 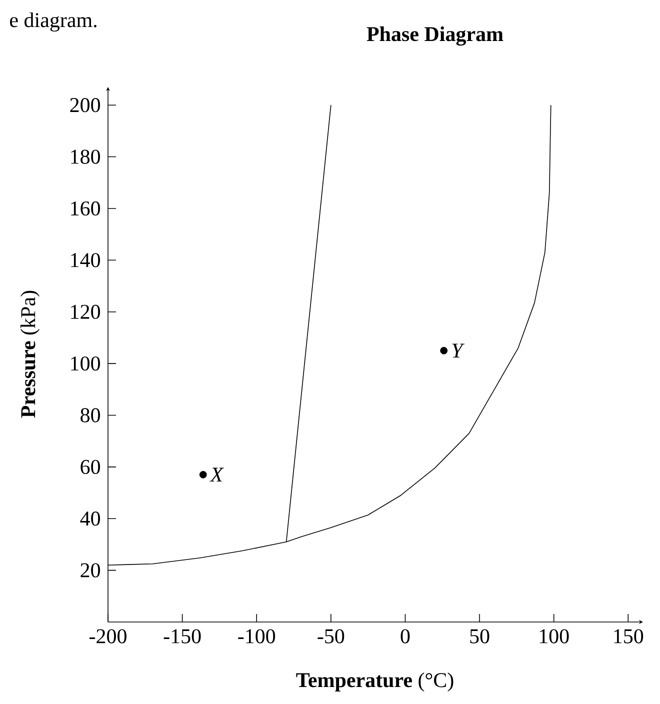 I want to click on x-tick-label: 50, so click(x=480, y=636).